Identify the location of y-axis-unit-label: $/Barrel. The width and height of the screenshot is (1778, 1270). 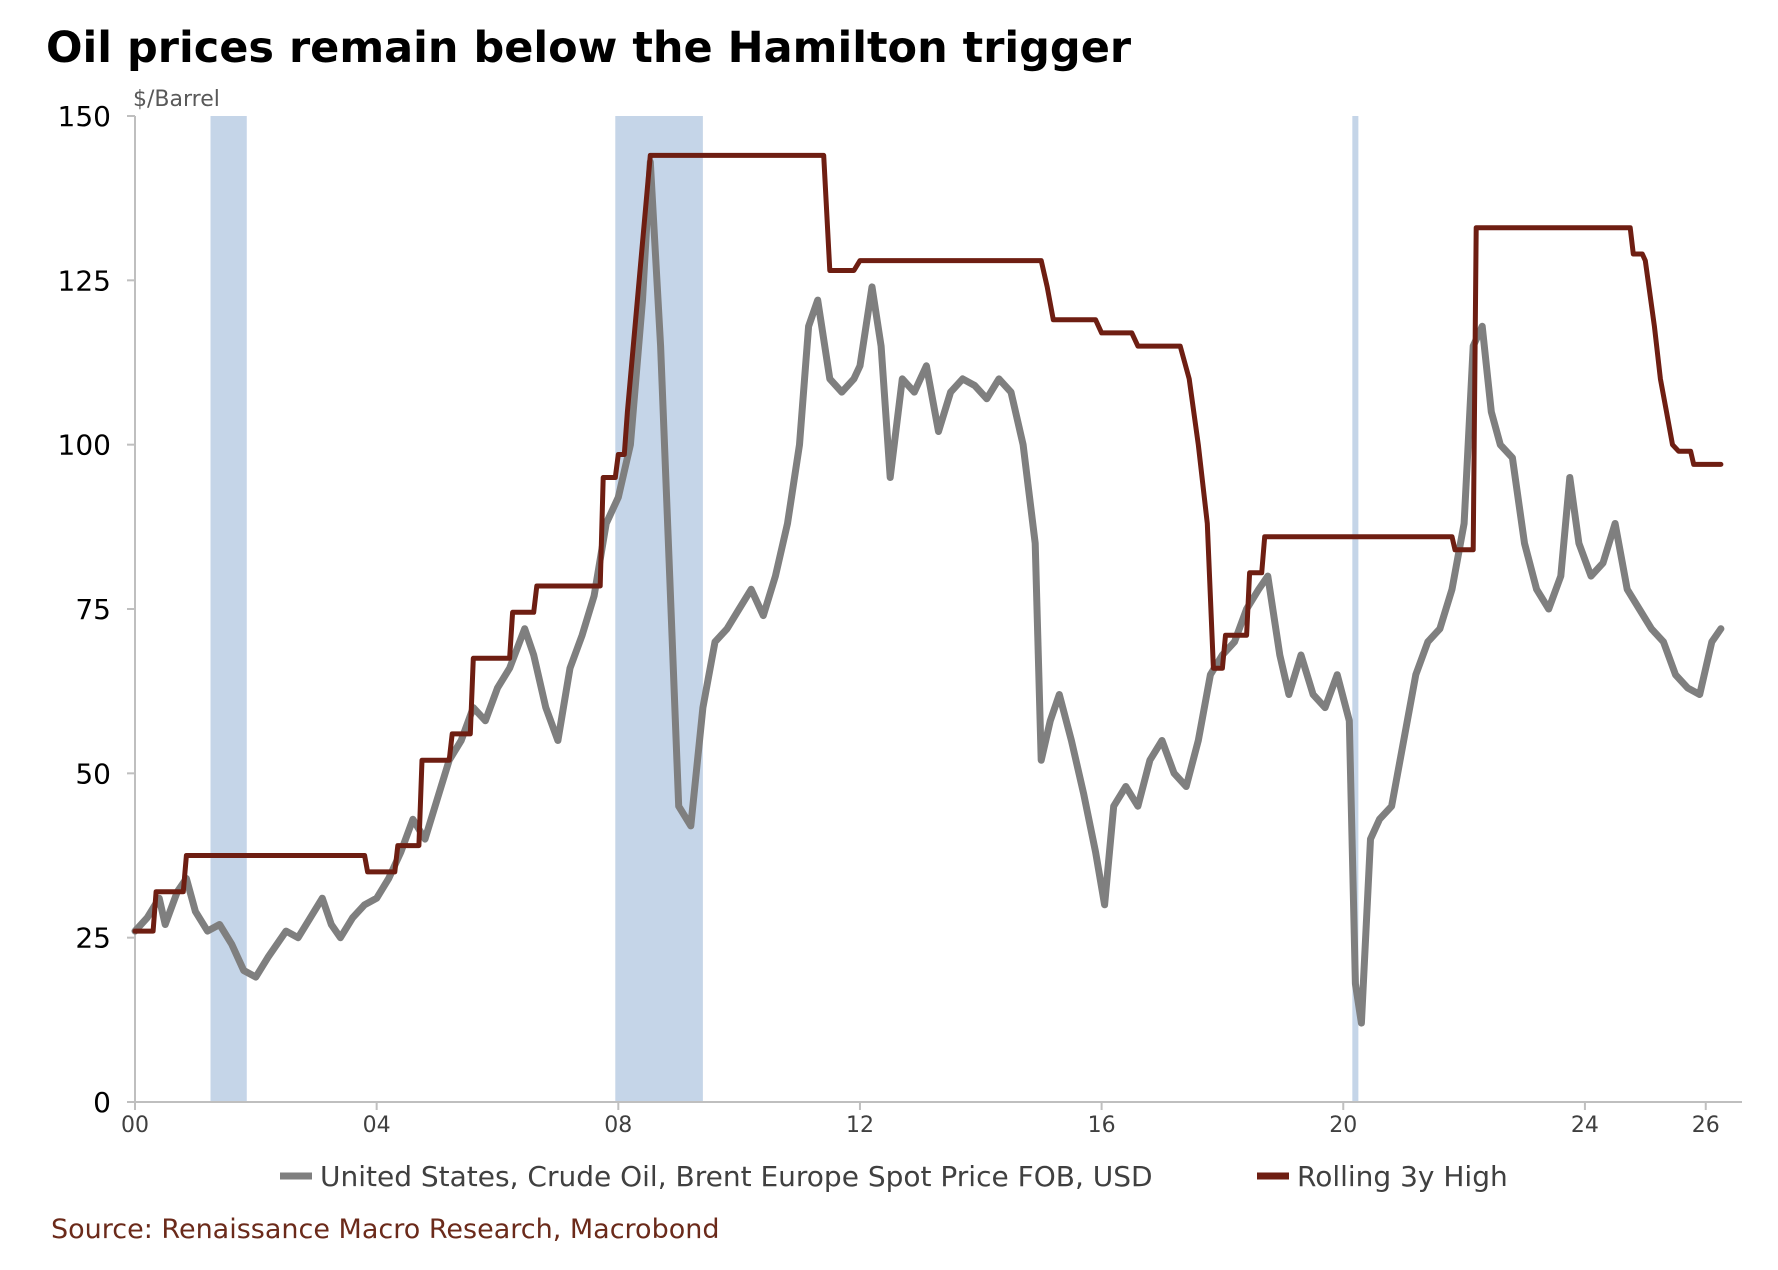
(176, 99).